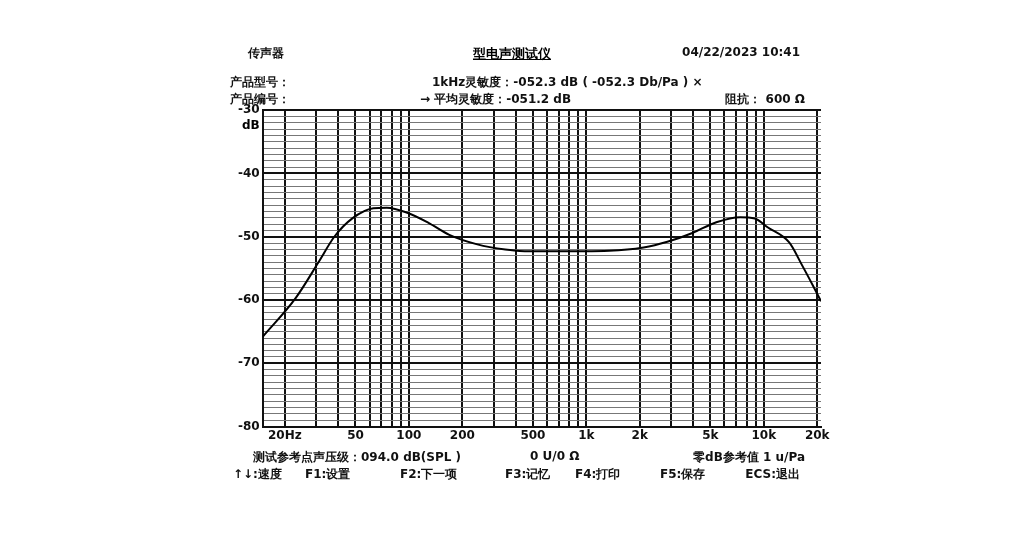 The width and height of the screenshot is (1024, 546). What do you see at coordinates (496, 99) in the screenshot?
I see `text: → 平均灵敏度：-051.2 dB` at bounding box center [496, 99].